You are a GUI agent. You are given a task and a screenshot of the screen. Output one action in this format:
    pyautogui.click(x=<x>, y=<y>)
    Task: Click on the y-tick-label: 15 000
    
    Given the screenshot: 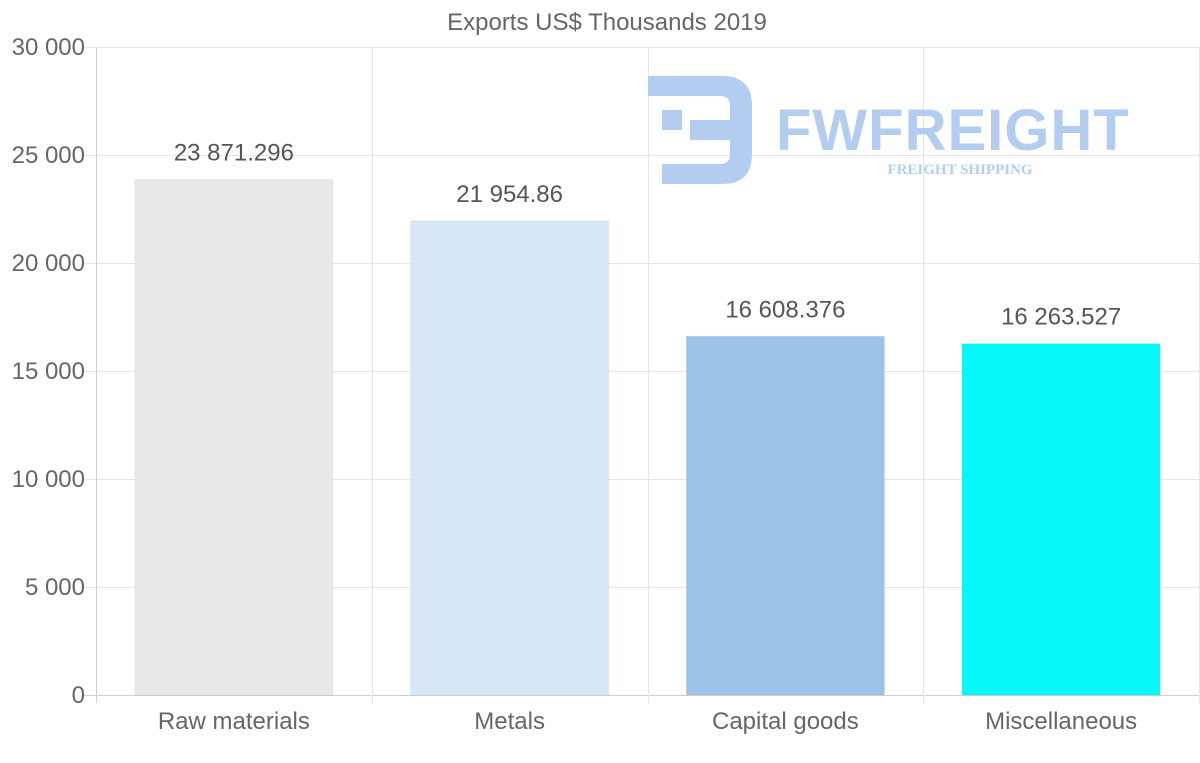 What is the action you would take?
    pyautogui.click(x=48, y=371)
    